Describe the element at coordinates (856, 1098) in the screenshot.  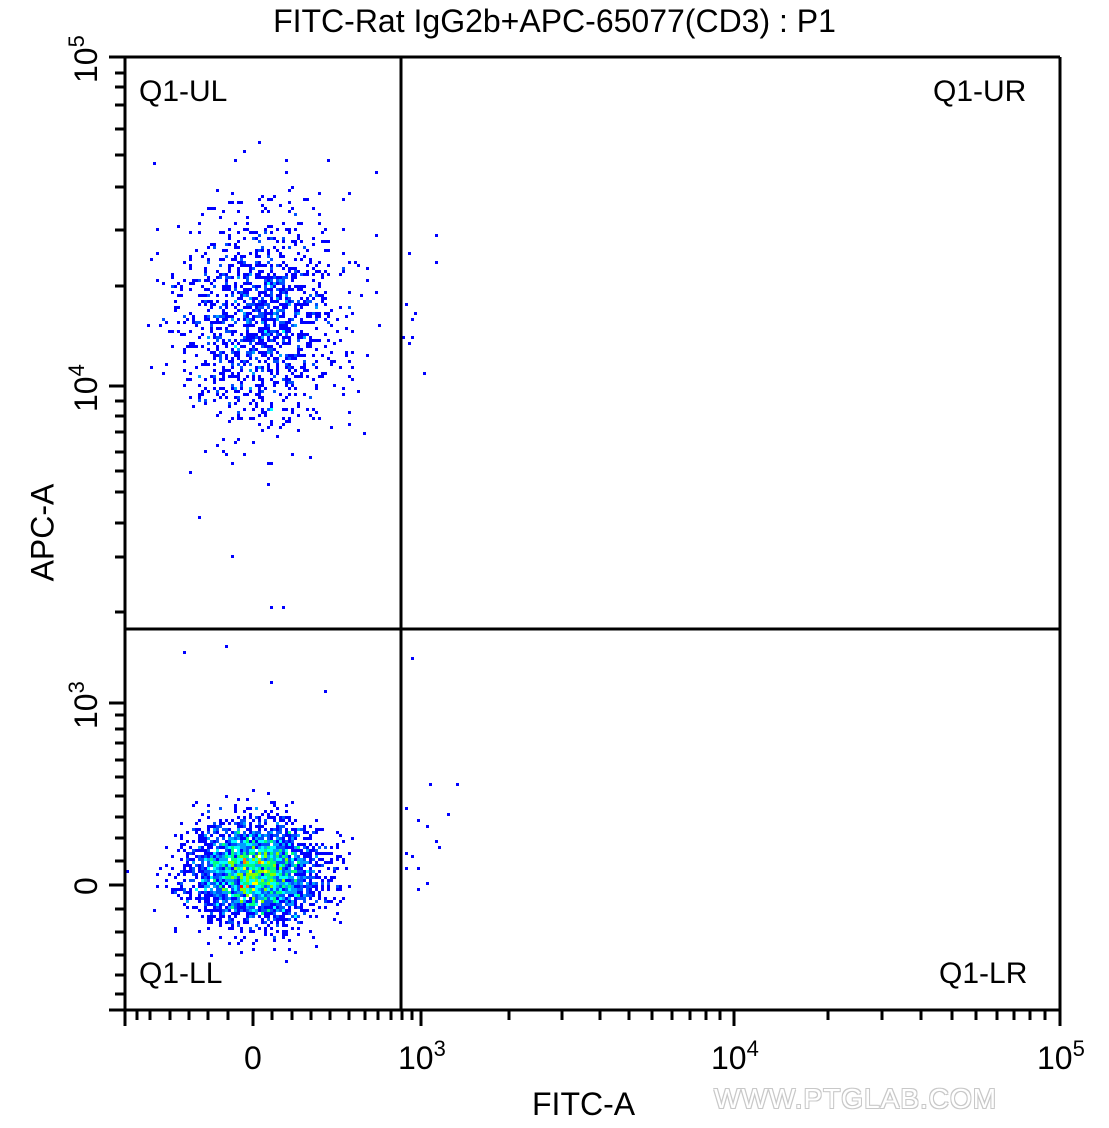
I see `watermark: WWW.PTGLAB.COM` at that location.